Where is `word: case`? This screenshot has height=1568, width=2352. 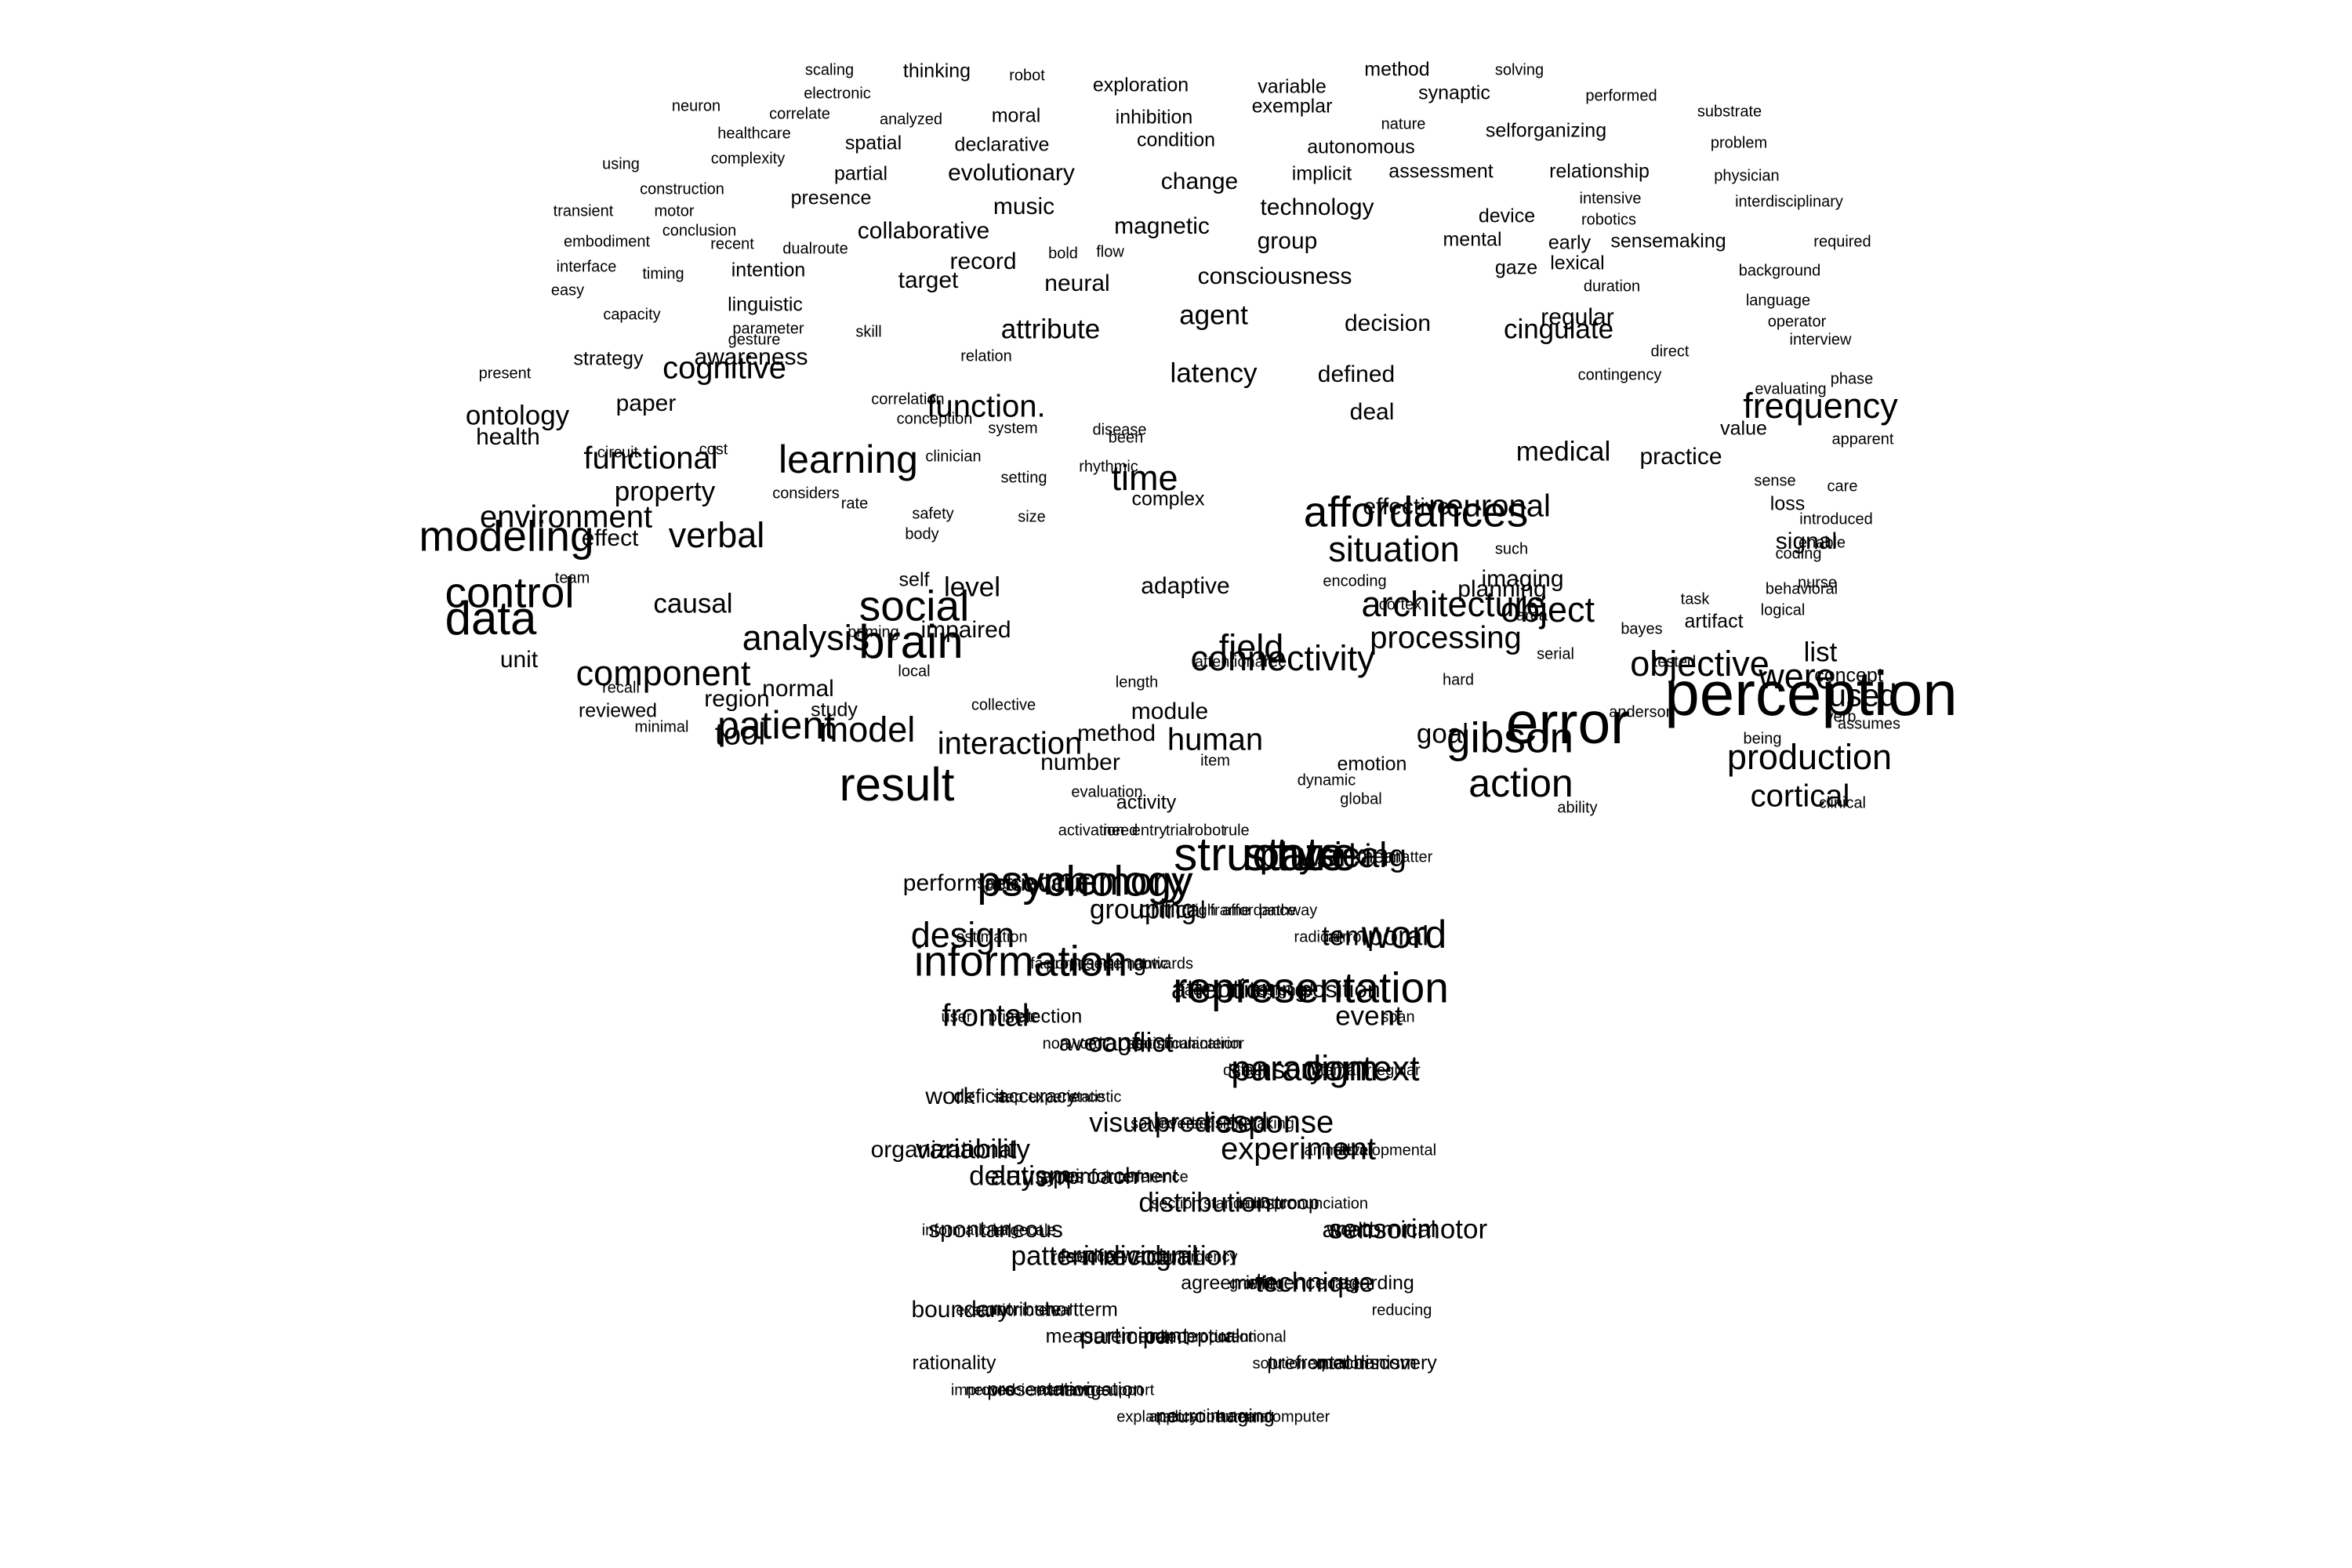
word: case is located at coordinates (1343, 1283).